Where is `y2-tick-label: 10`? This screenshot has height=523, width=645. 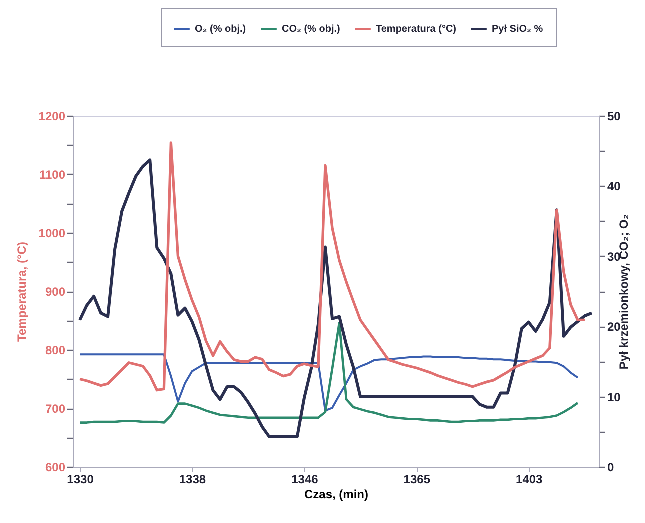 y2-tick-label: 10 is located at coordinates (615, 397).